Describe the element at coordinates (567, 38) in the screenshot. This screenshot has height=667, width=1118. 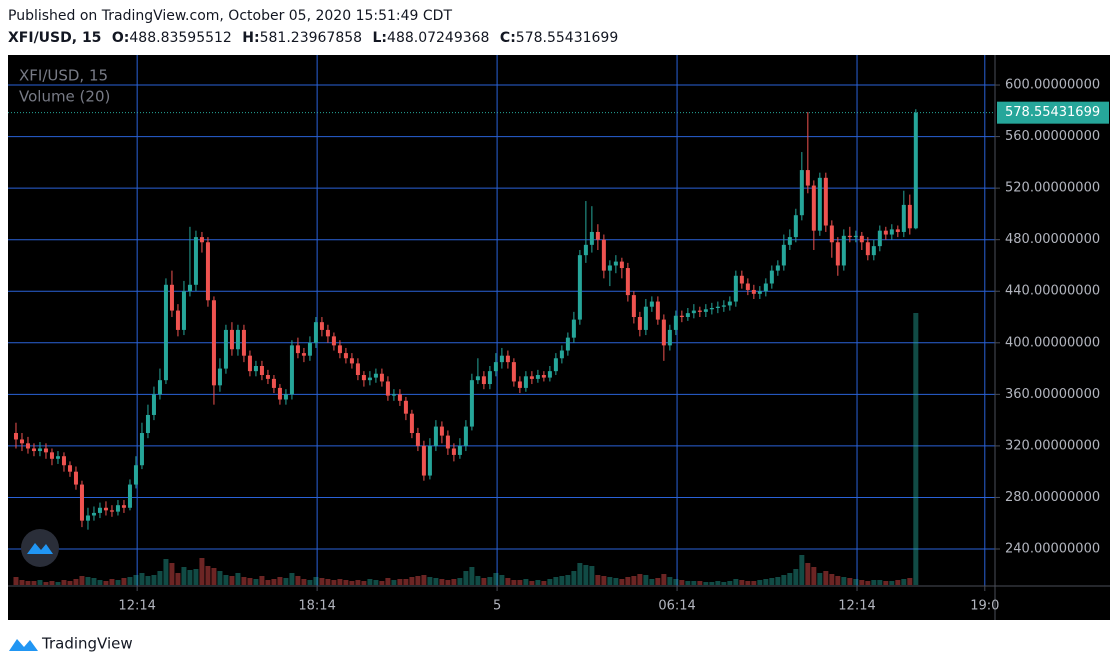
I see `ohlc-value: 578.55431699` at that location.